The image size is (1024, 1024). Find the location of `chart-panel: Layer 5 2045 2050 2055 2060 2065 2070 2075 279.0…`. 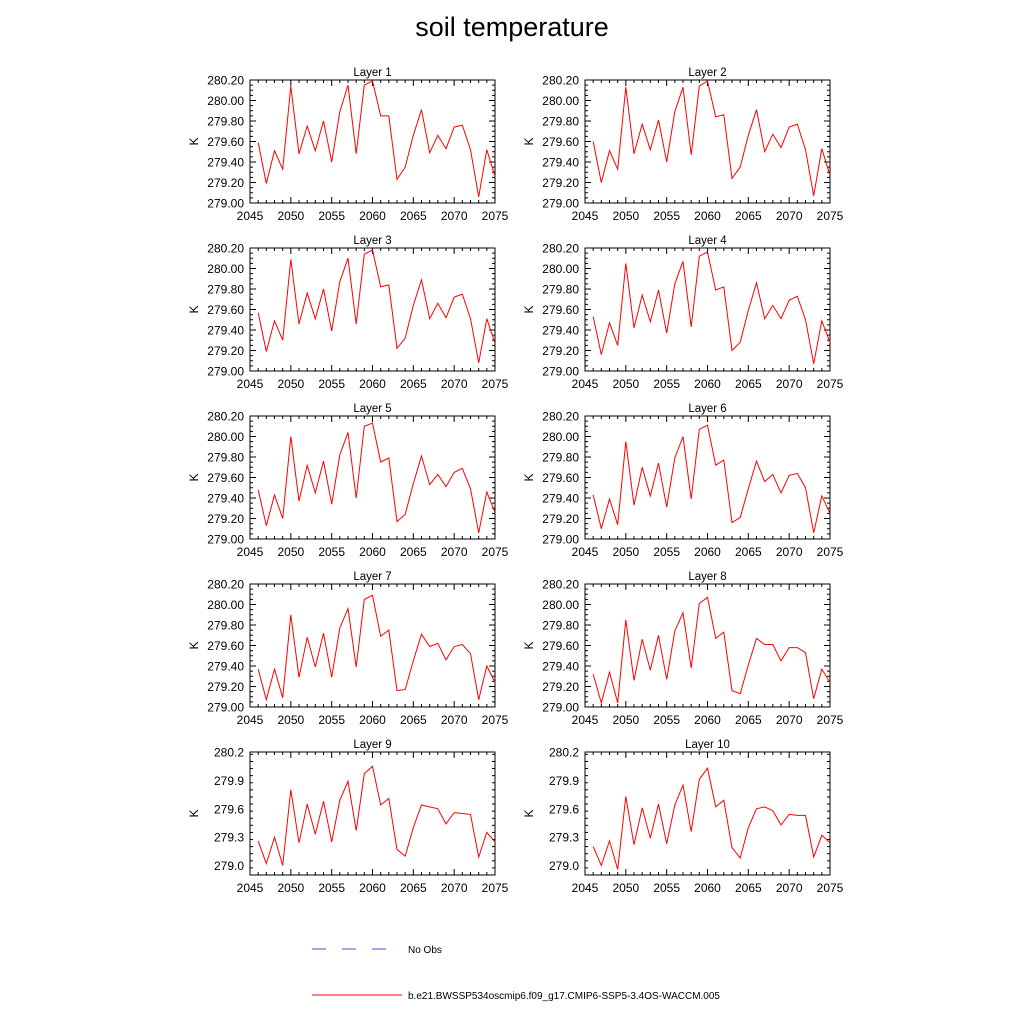

chart-panel: Layer 5 2045 2050 2055 2060 2065 2070 2075 279.0… is located at coordinates (348, 481).